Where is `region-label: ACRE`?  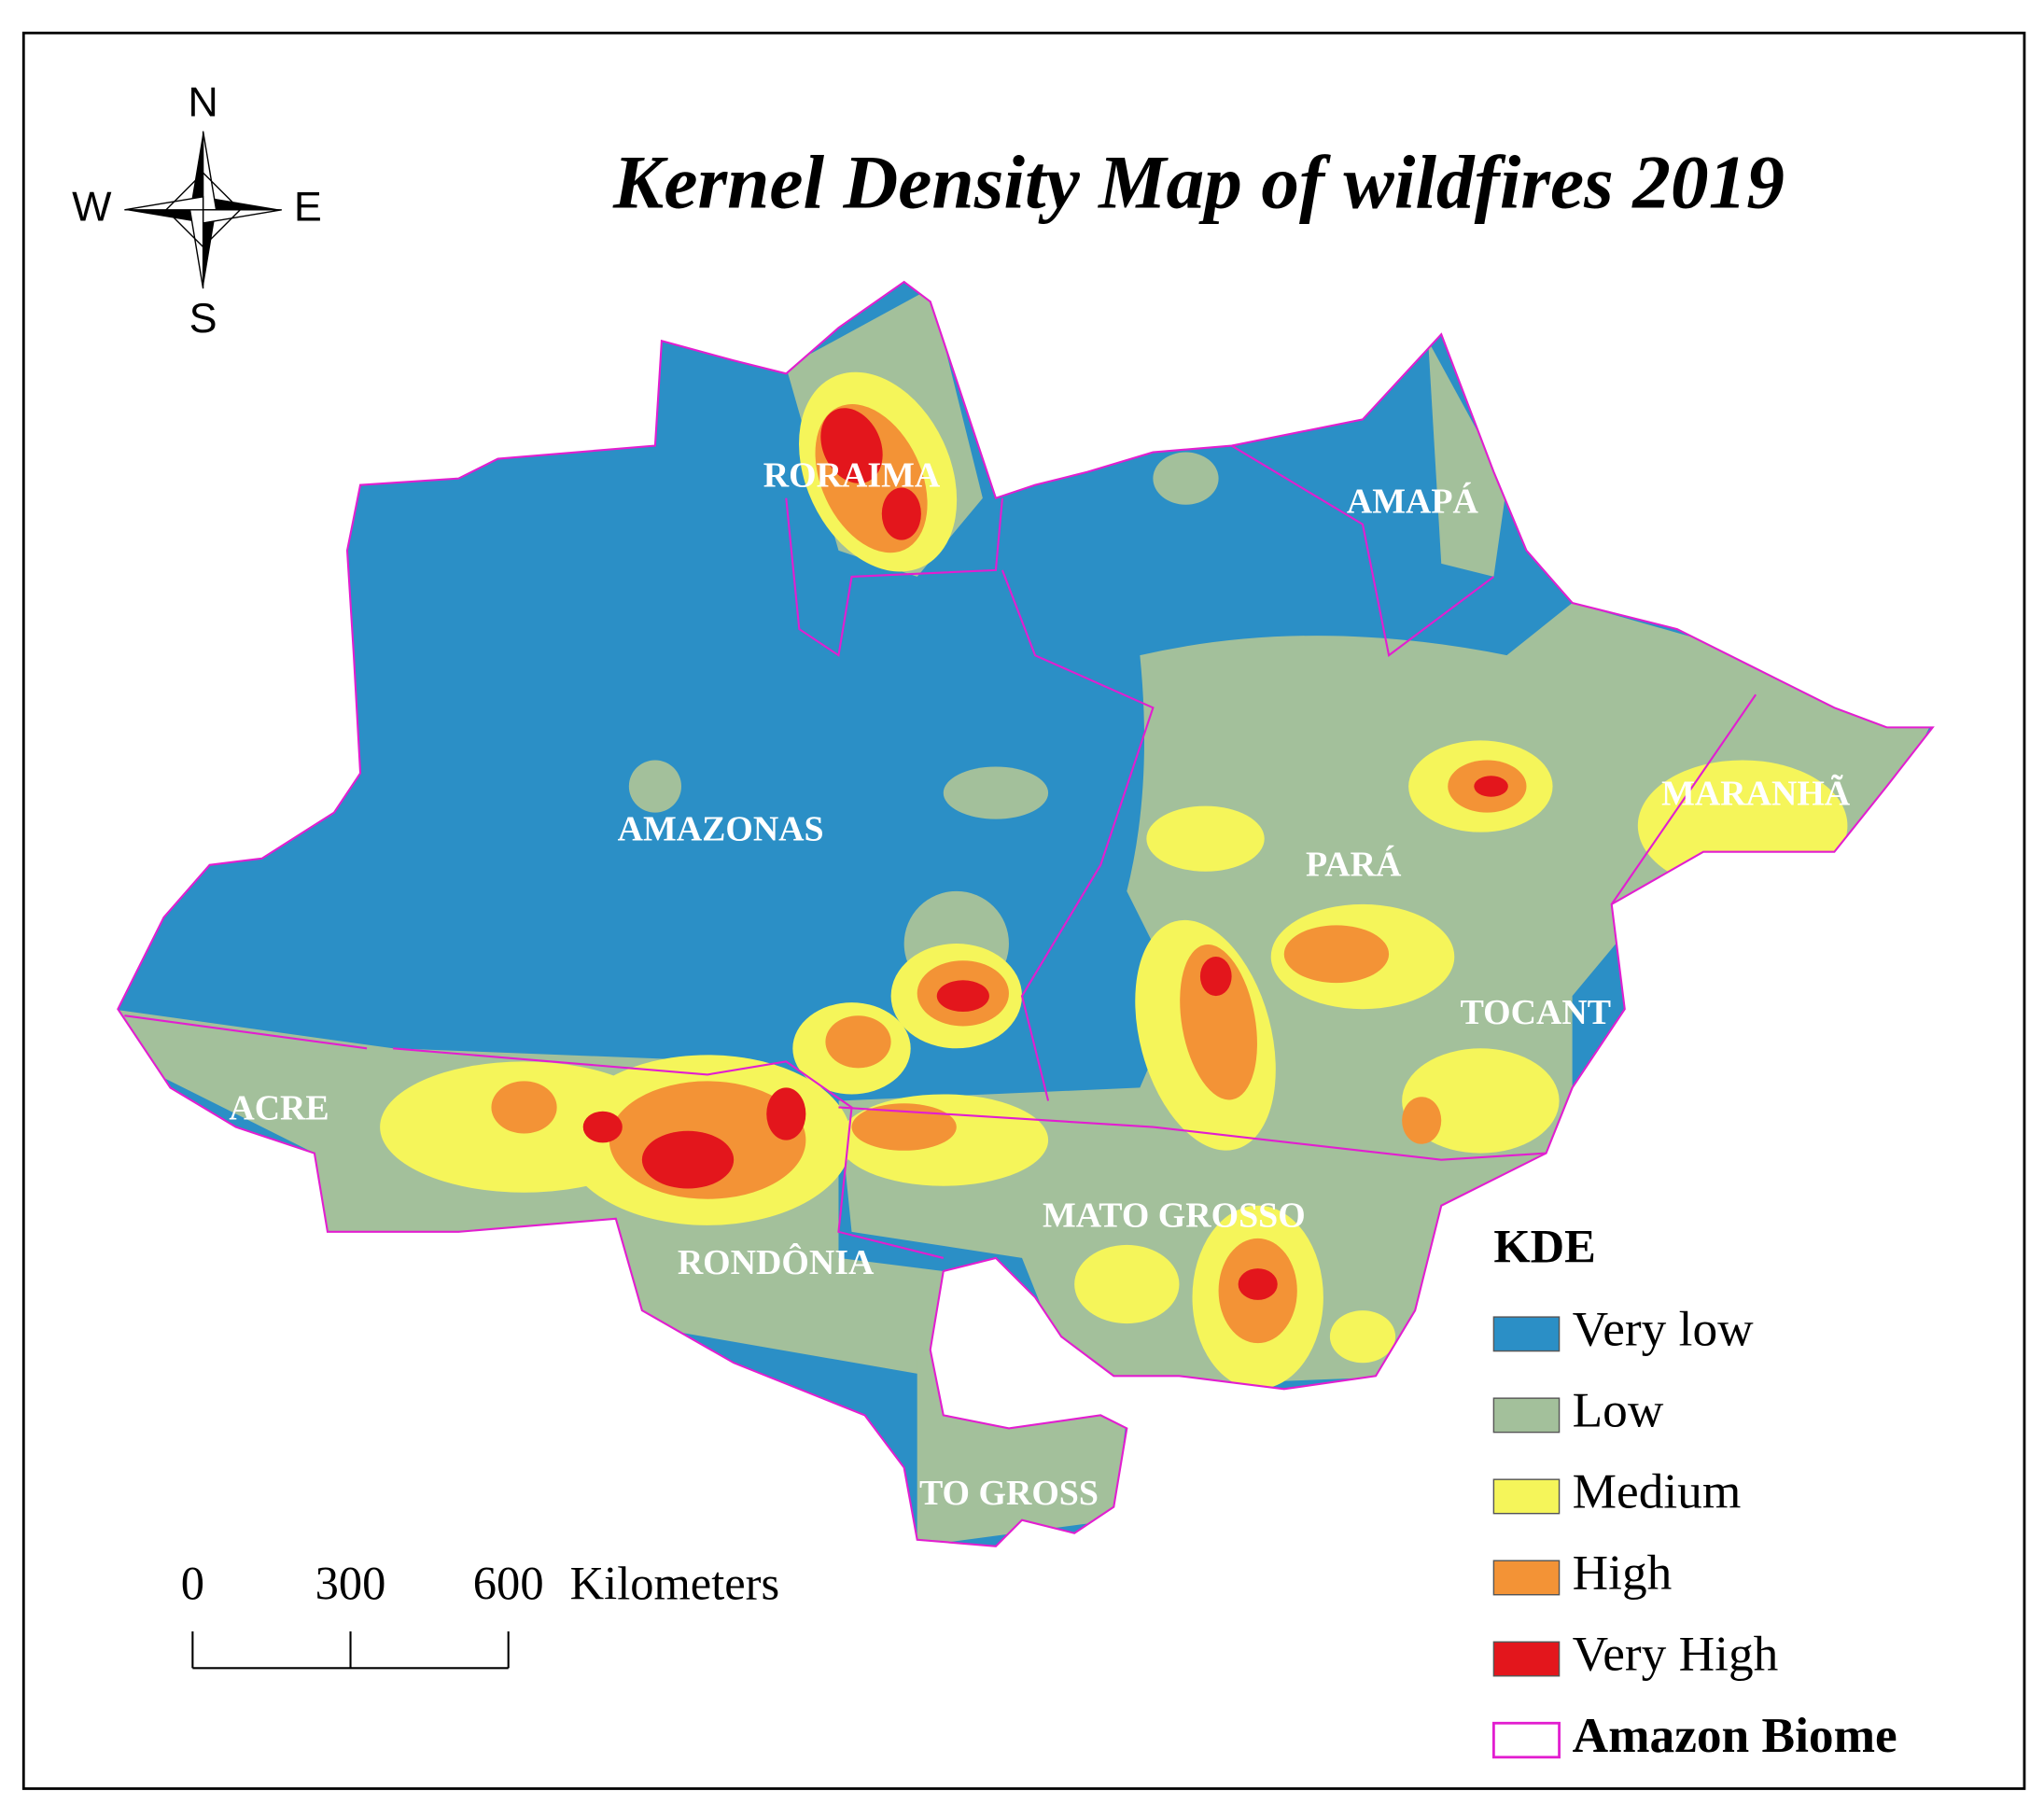
region-label: ACRE is located at coordinates (279, 1107).